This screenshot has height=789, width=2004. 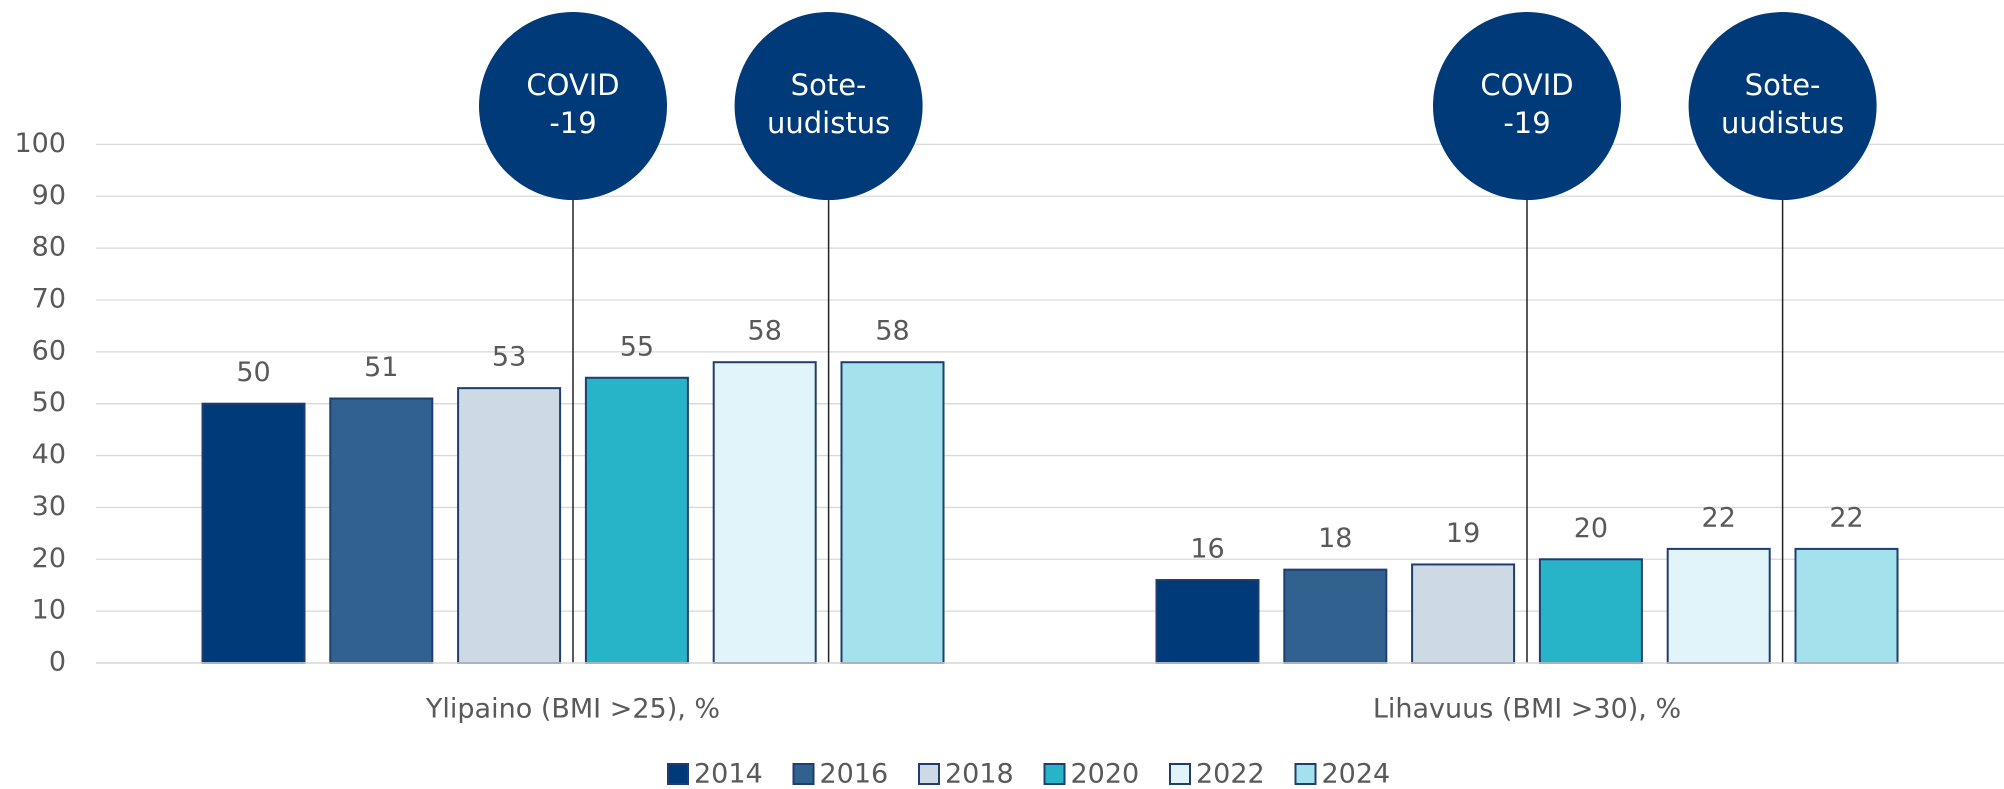 I want to click on legend-label: 2014, so click(x=728, y=774).